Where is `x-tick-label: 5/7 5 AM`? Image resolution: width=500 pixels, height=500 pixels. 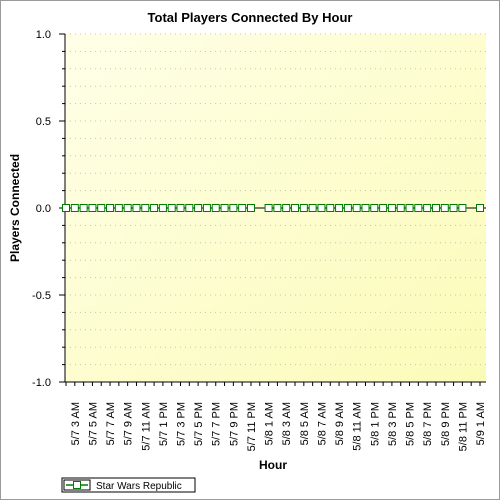
x-tick-label: 5/7 5 AM is located at coordinates (93, 423).